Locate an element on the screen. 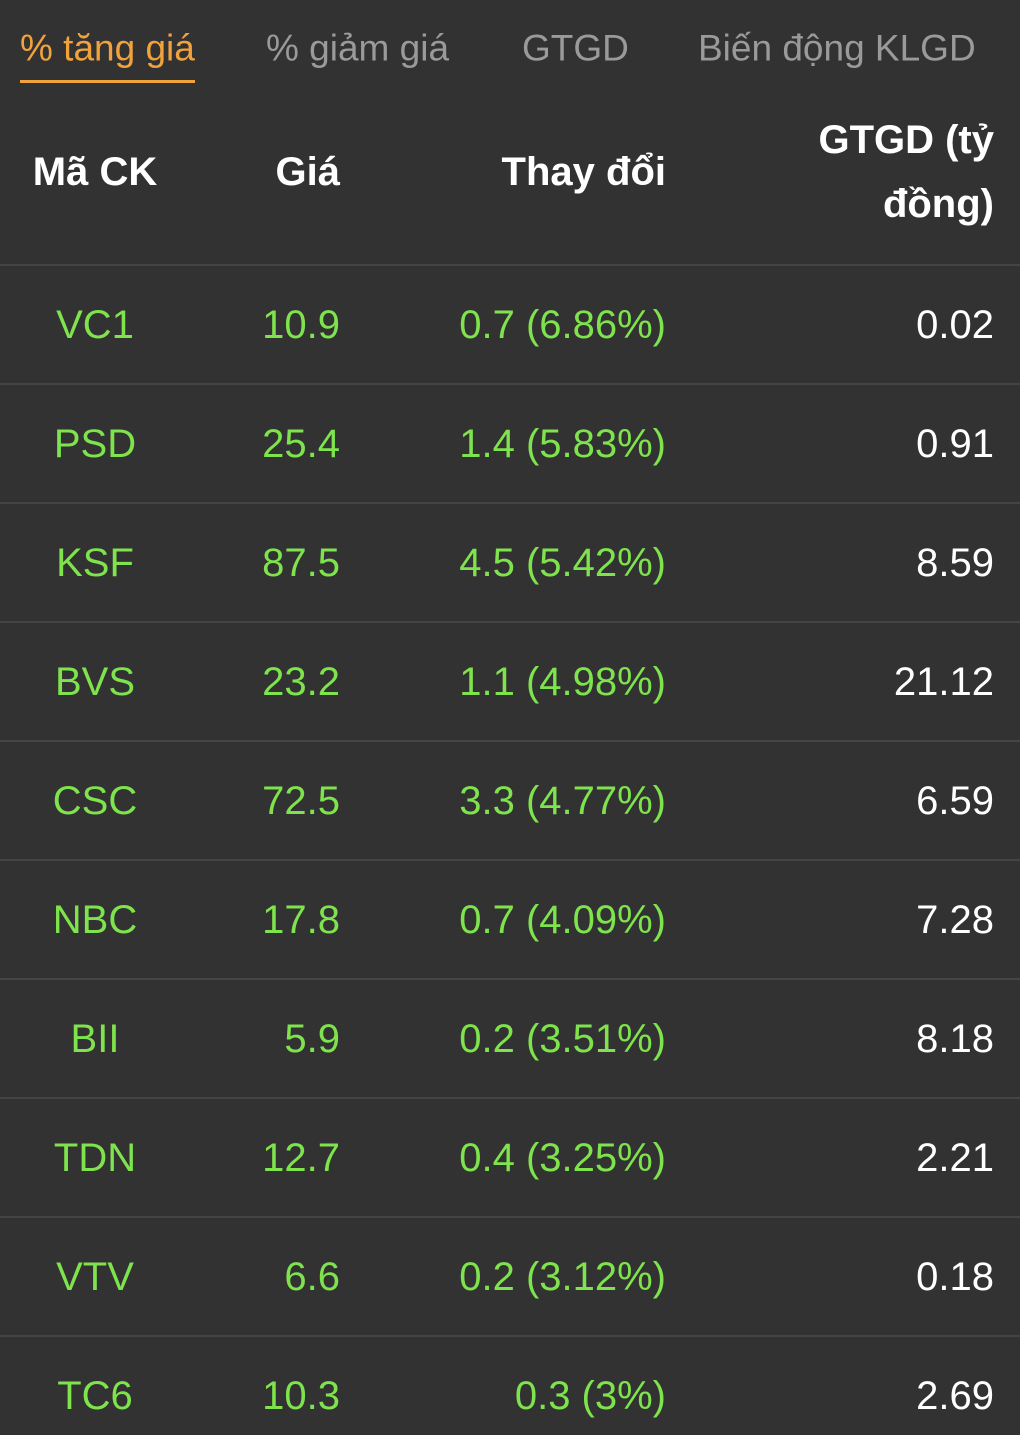  price: 23.2 is located at coordinates (301, 682).